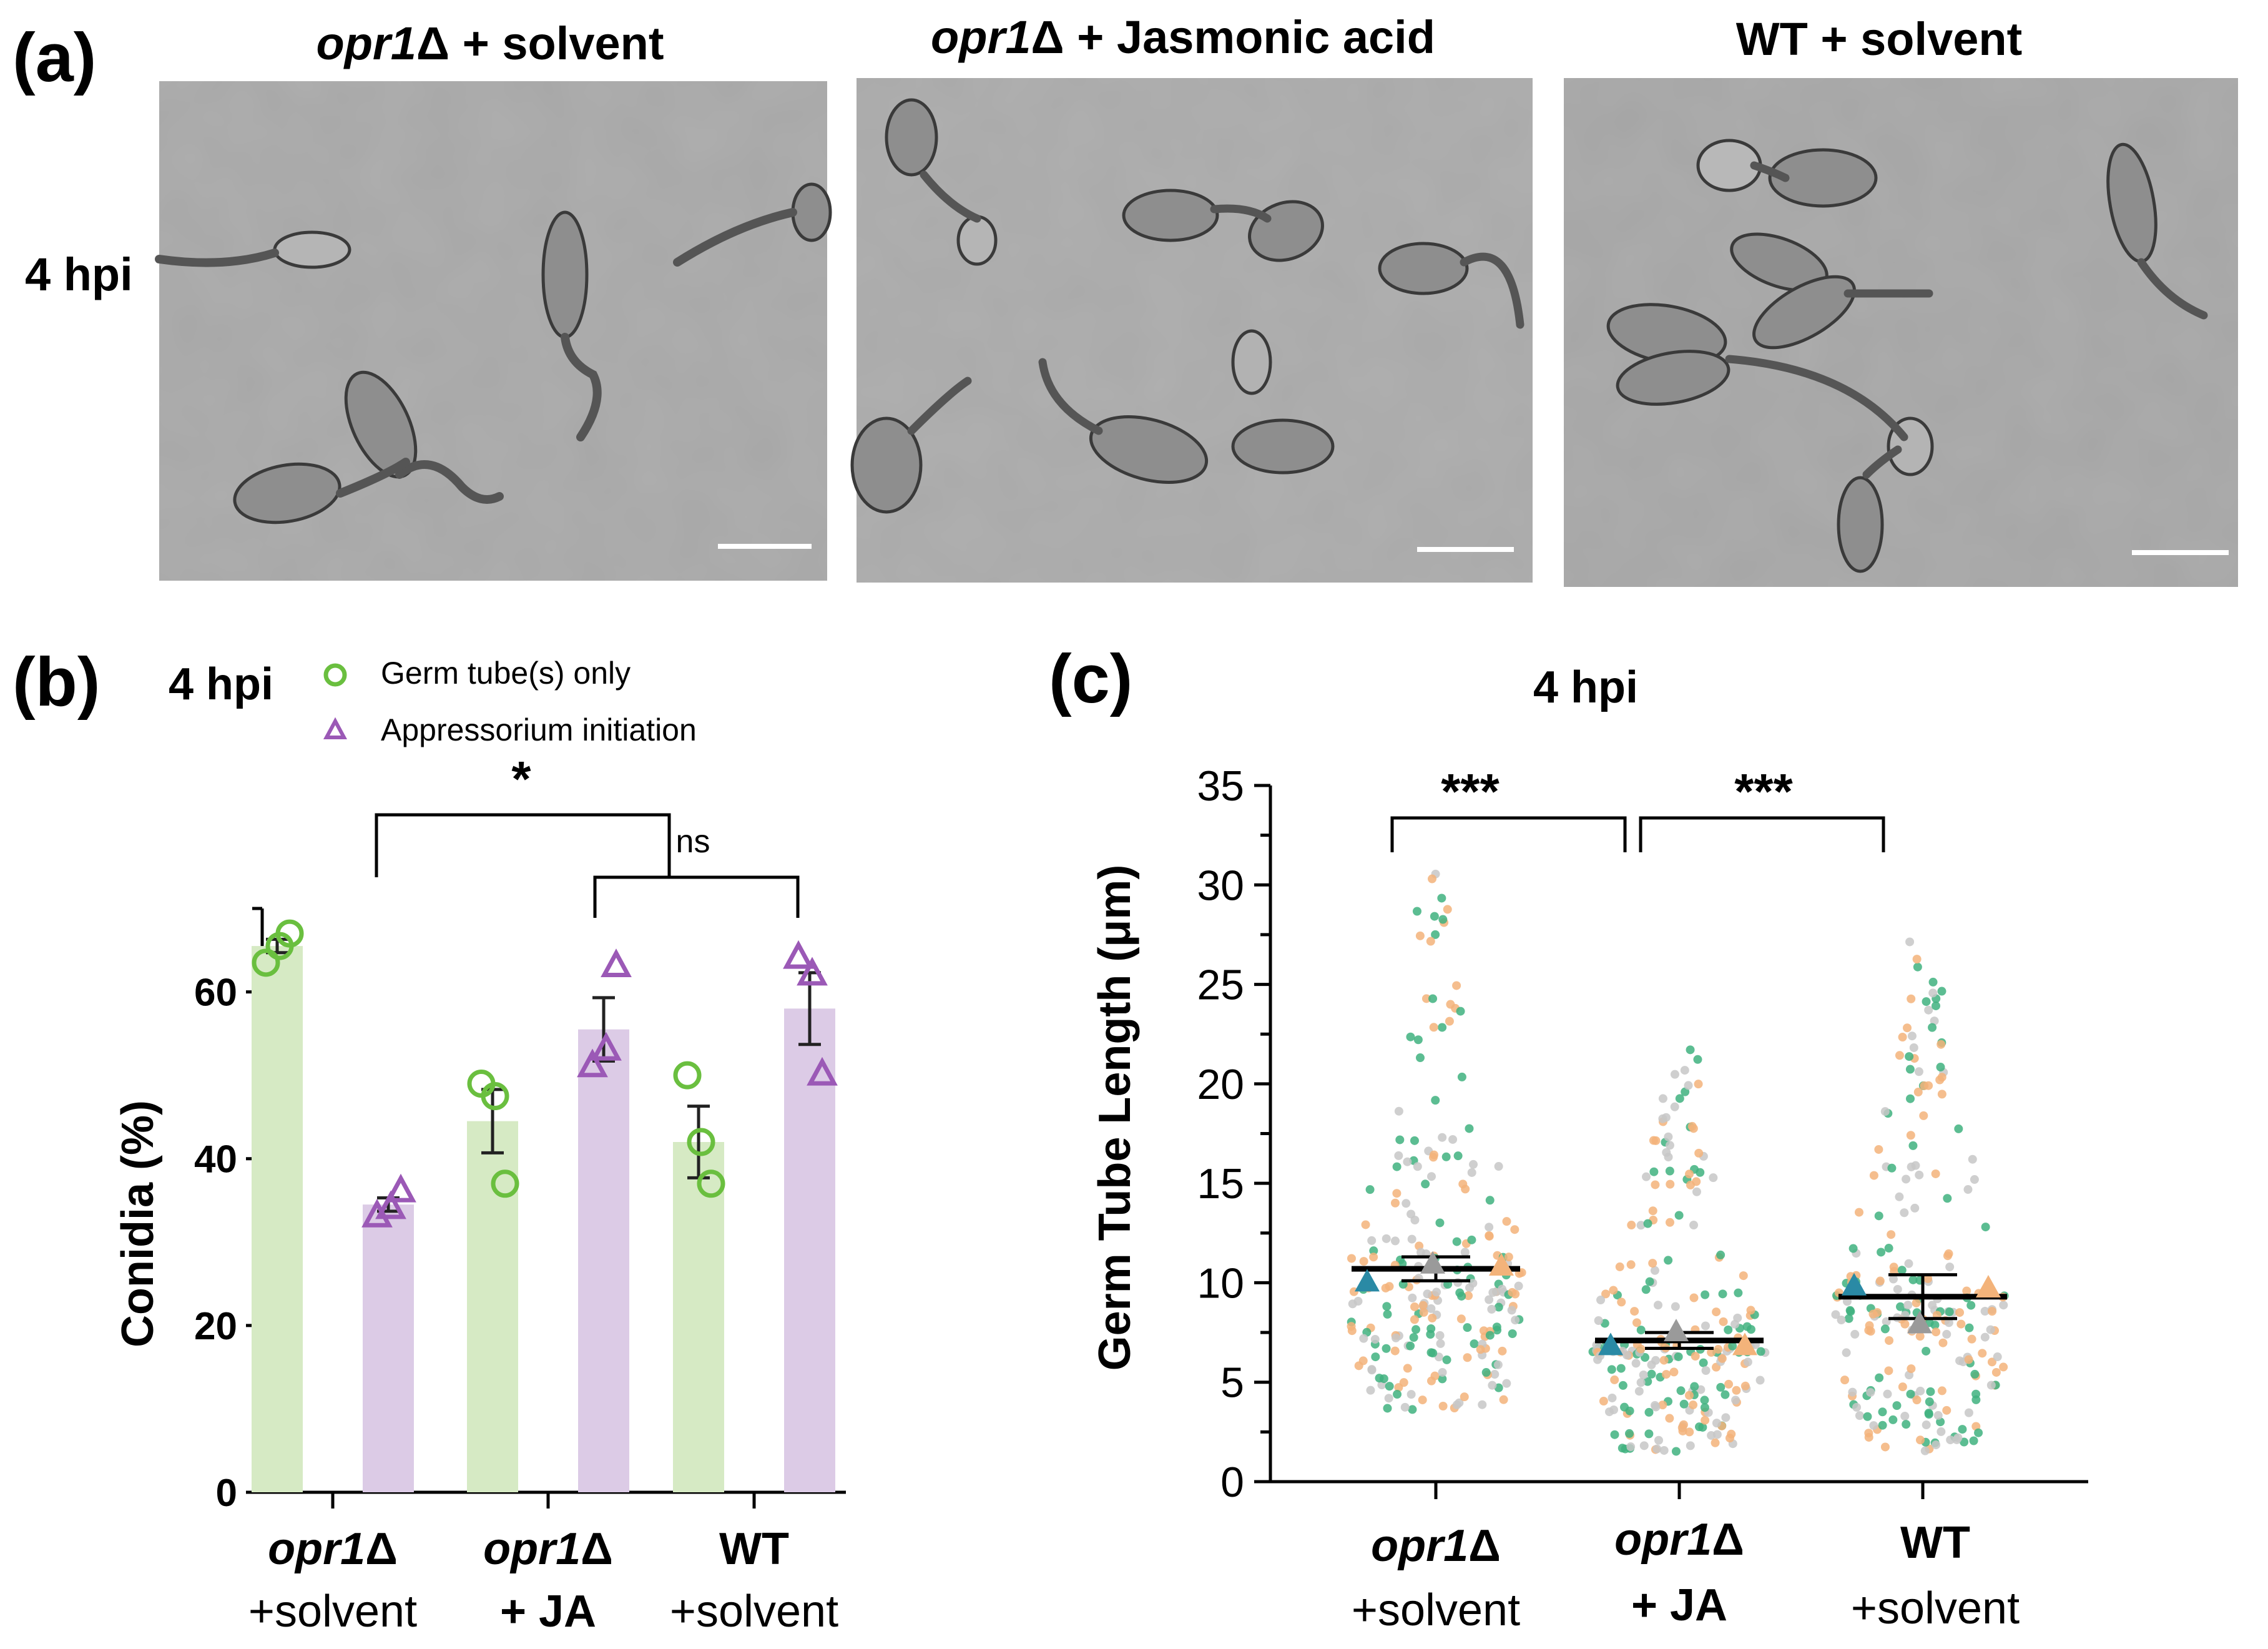 This screenshot has width=2268, height=1649. Describe the element at coordinates (388, 1348) in the screenshot. I see `bar-appressorium` at that location.